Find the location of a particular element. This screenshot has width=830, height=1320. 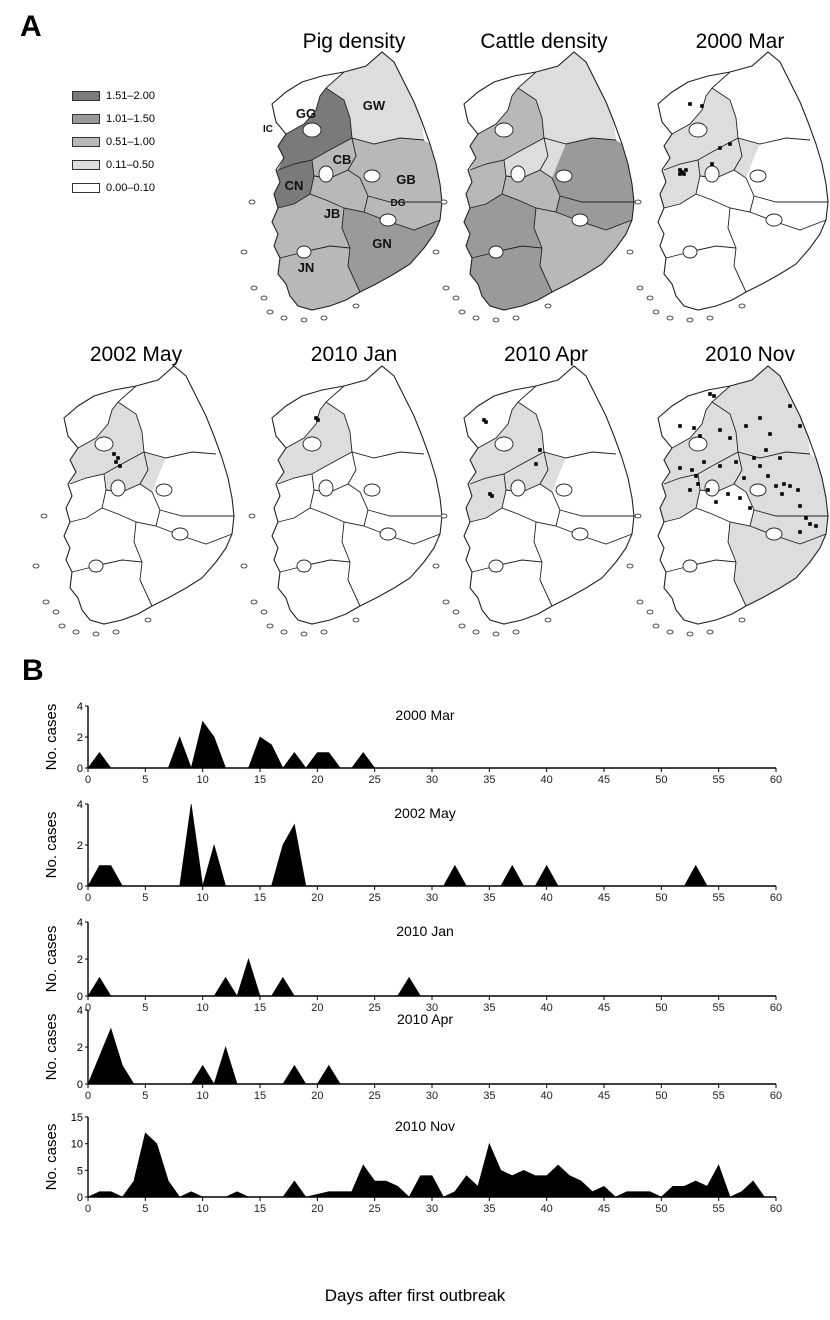

region-cn is located at coordinates (486, 184).